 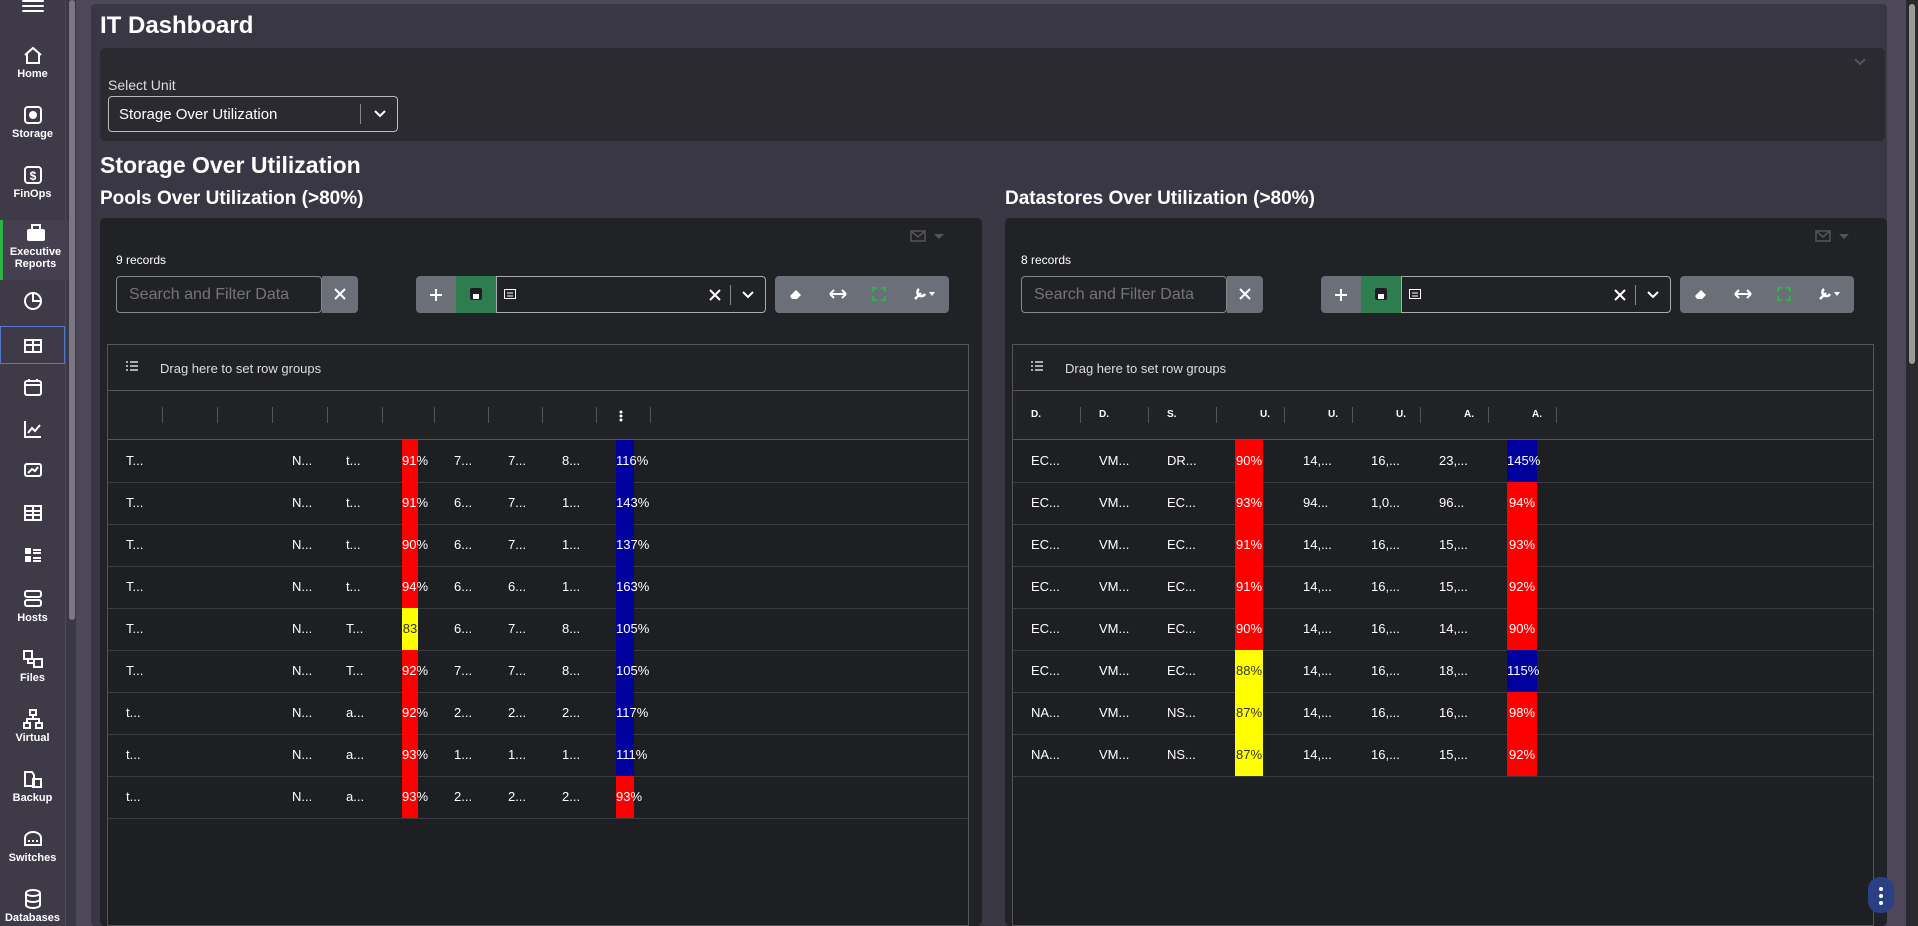 I want to click on sidebar-item-storage: Storage, so click(x=32, y=122).